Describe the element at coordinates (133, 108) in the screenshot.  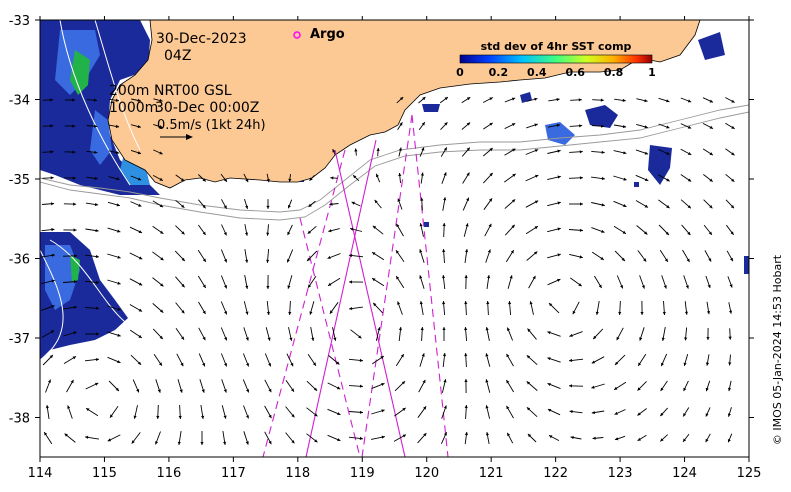
I see `depth-label-1000m: 1000m` at that location.